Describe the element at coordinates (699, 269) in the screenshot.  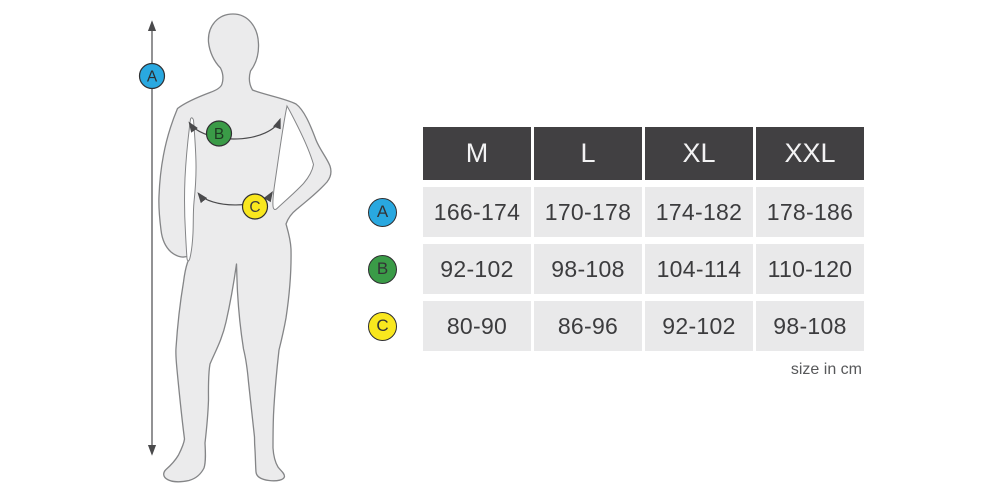
I see `cell-b-xl: 104-114` at that location.